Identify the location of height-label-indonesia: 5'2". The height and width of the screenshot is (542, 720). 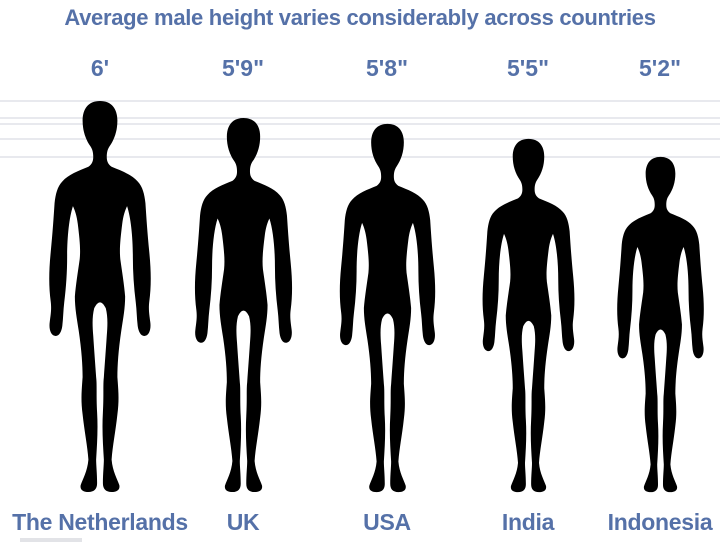
(660, 68).